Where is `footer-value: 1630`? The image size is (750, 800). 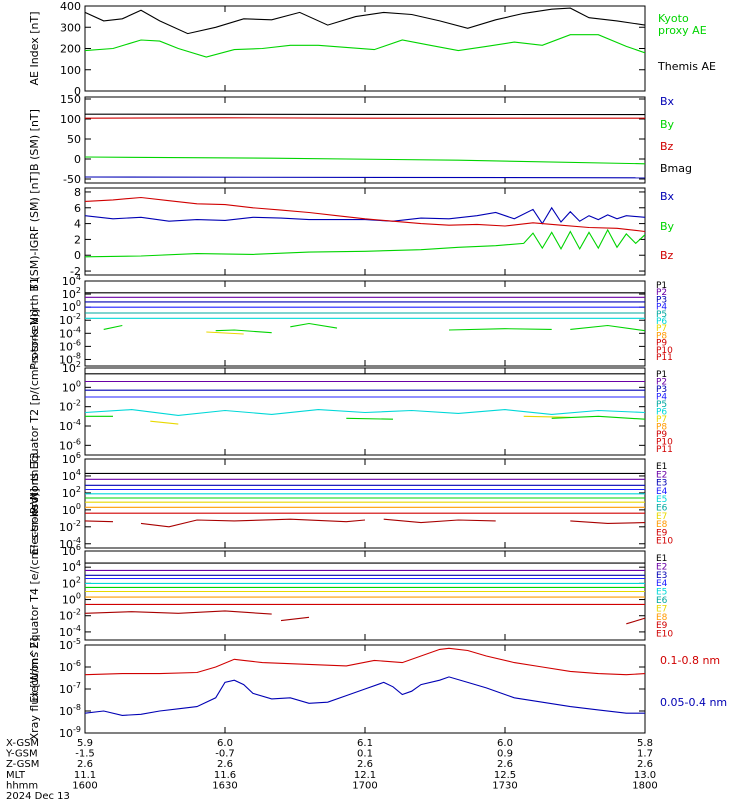 footer-value: 1630 is located at coordinates (224, 785).